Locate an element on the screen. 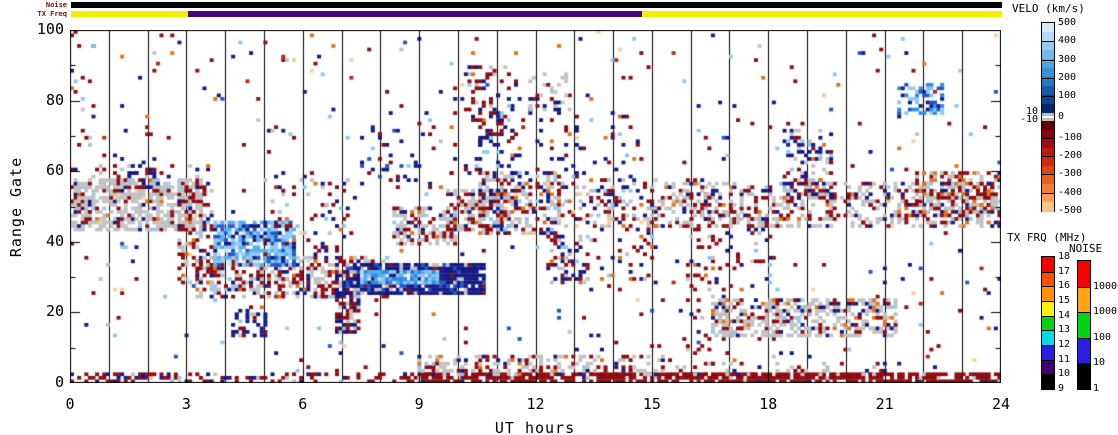 The width and height of the screenshot is (1118, 435). velocity-tick-label: -500 is located at coordinates (1070, 210).